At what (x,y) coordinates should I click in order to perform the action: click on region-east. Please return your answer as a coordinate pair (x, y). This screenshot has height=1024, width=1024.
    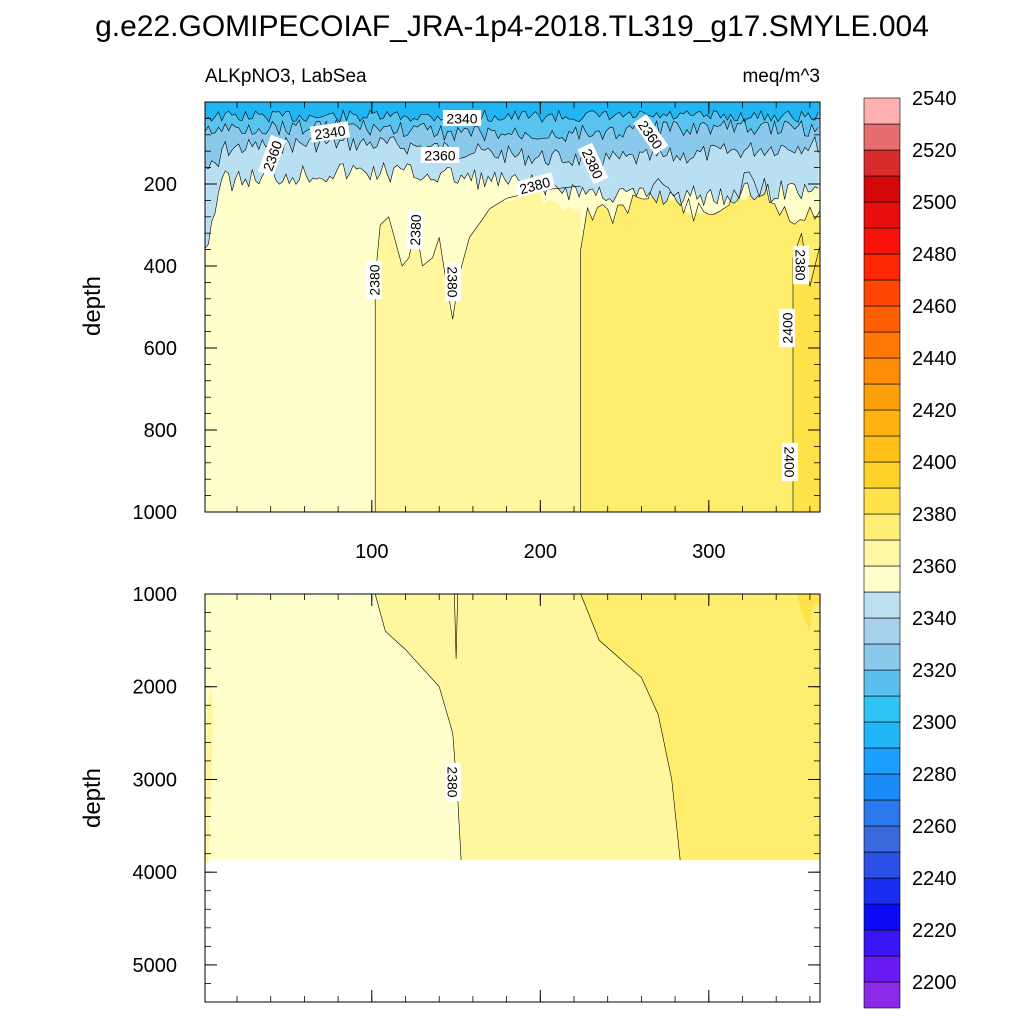
    Looking at the image, I should click on (700, 341).